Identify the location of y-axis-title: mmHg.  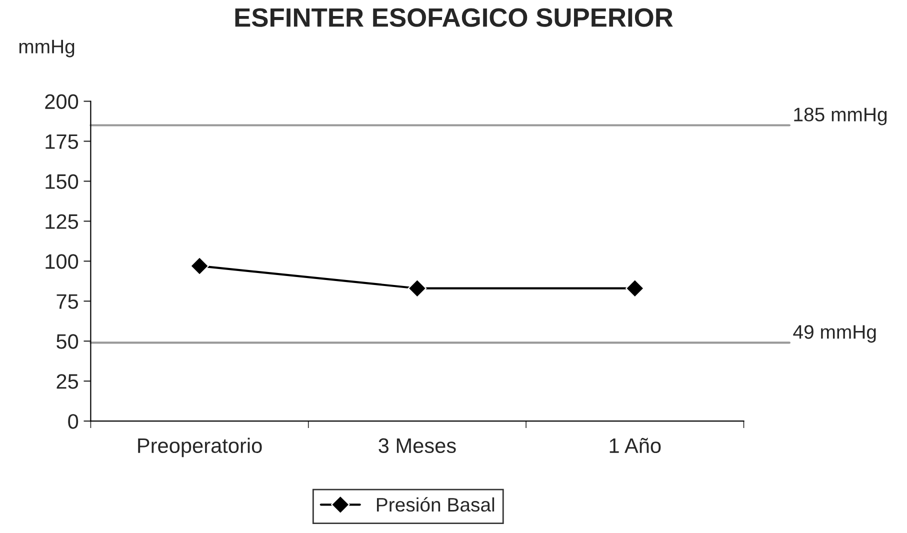
(46, 49).